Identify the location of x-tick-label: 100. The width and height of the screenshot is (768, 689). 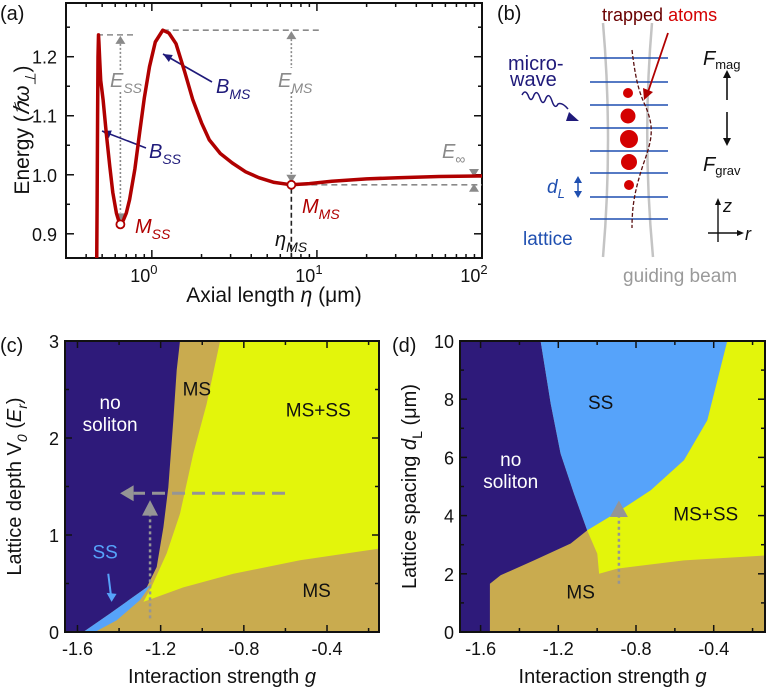
(143, 274).